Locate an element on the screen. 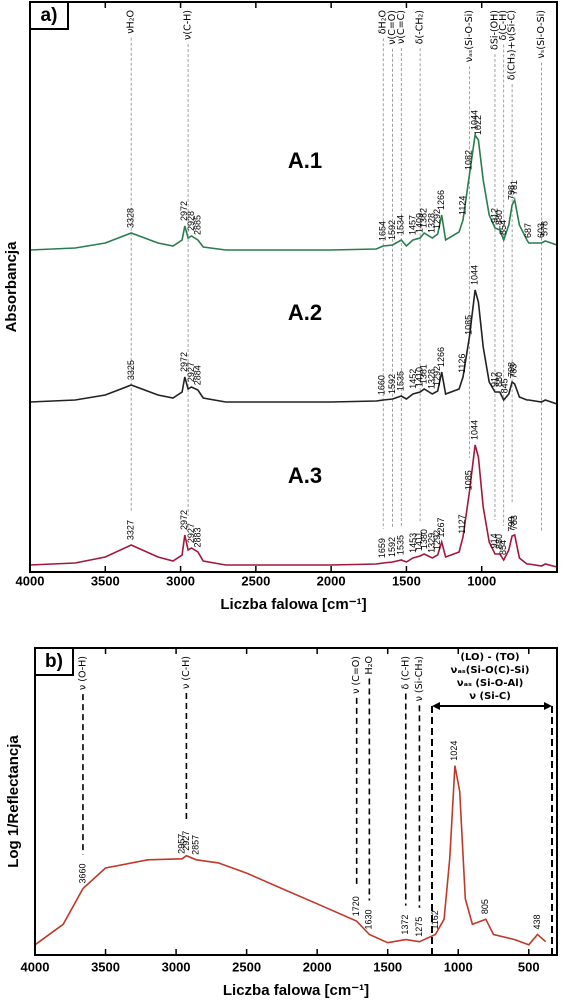 This screenshot has width=561, height=1005. peak-label: 603 is located at coordinates (541, 230).